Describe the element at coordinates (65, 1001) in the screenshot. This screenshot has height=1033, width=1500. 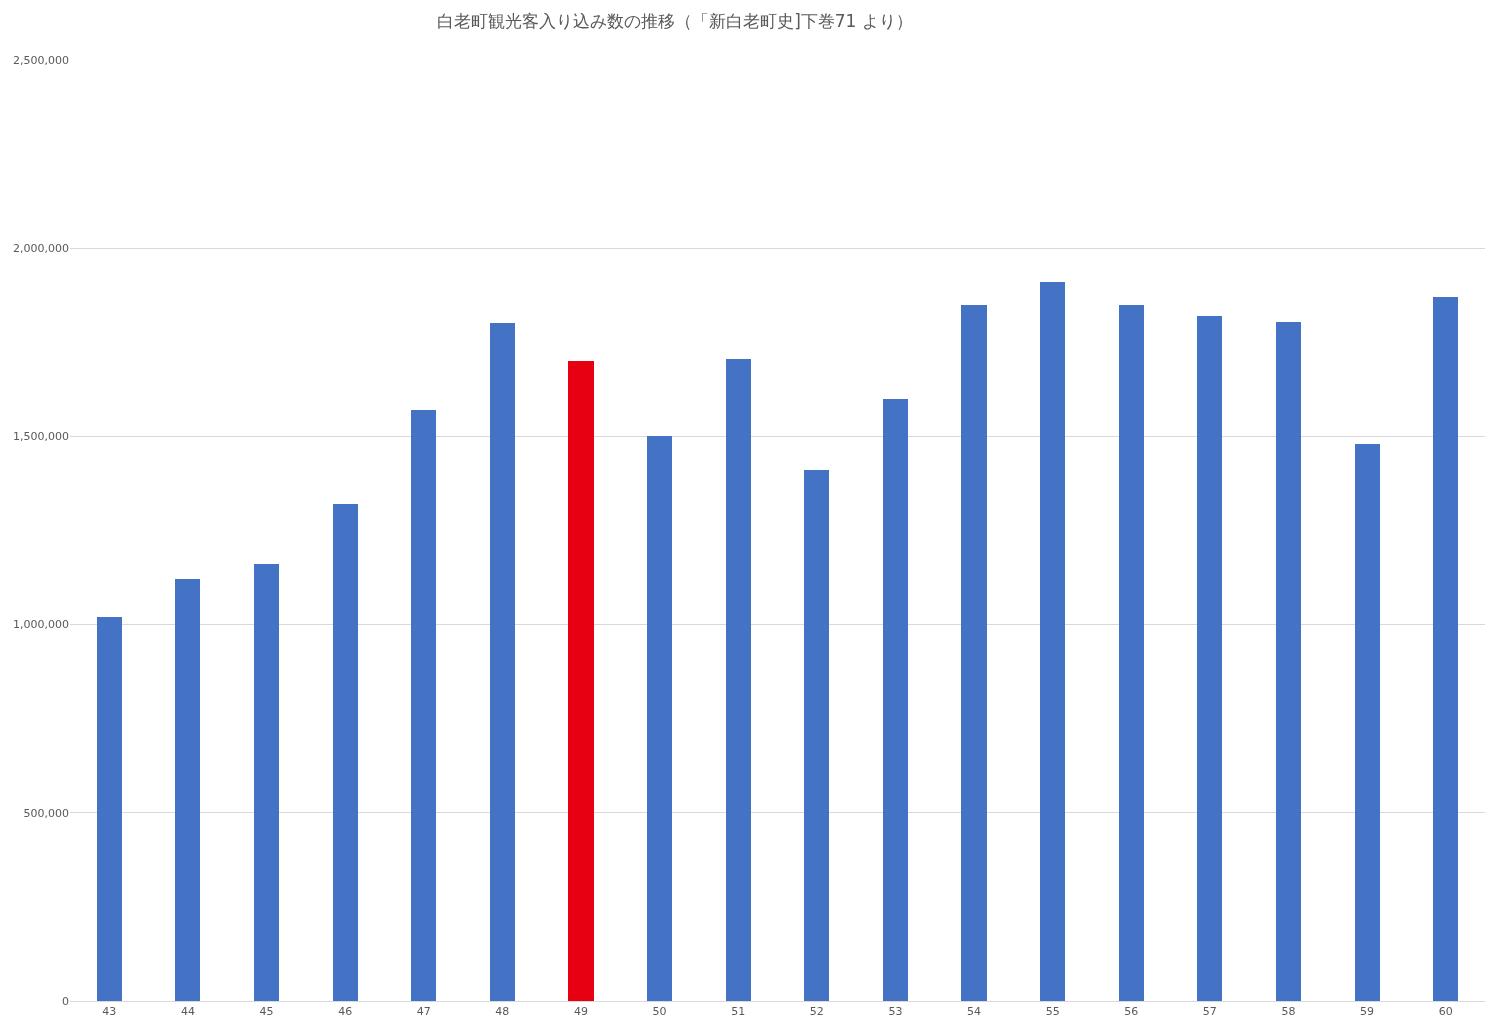
I see `y-tick-label: 0` at that location.